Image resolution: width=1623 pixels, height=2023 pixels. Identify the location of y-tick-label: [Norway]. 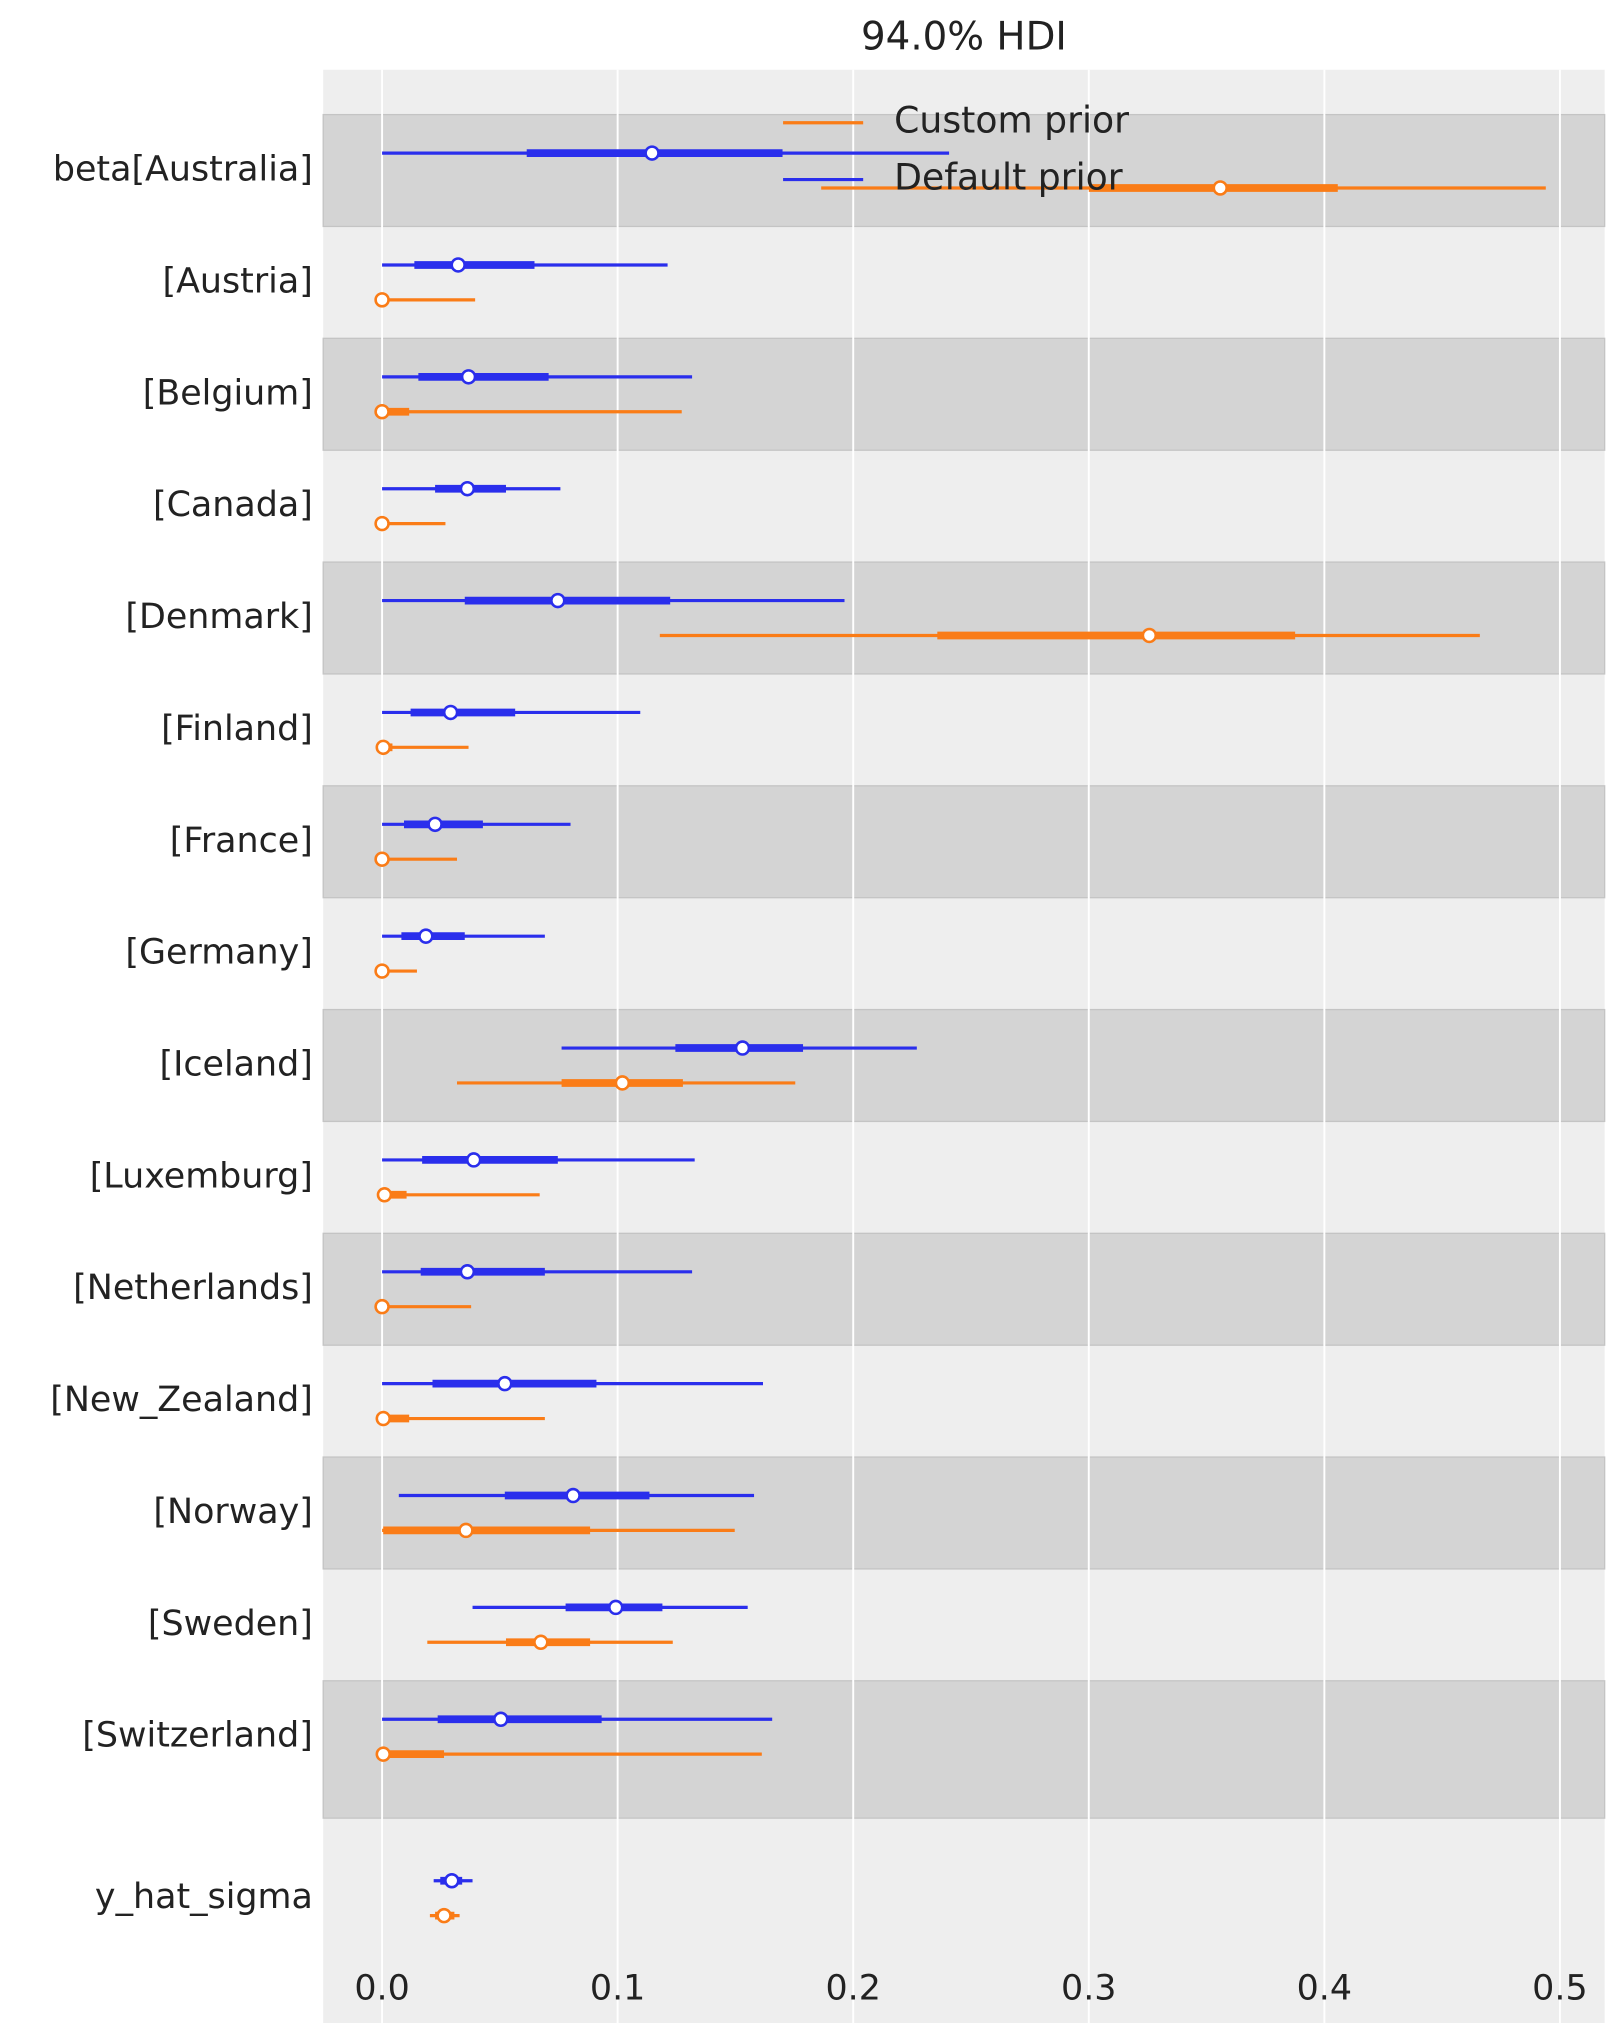
(232, 1512).